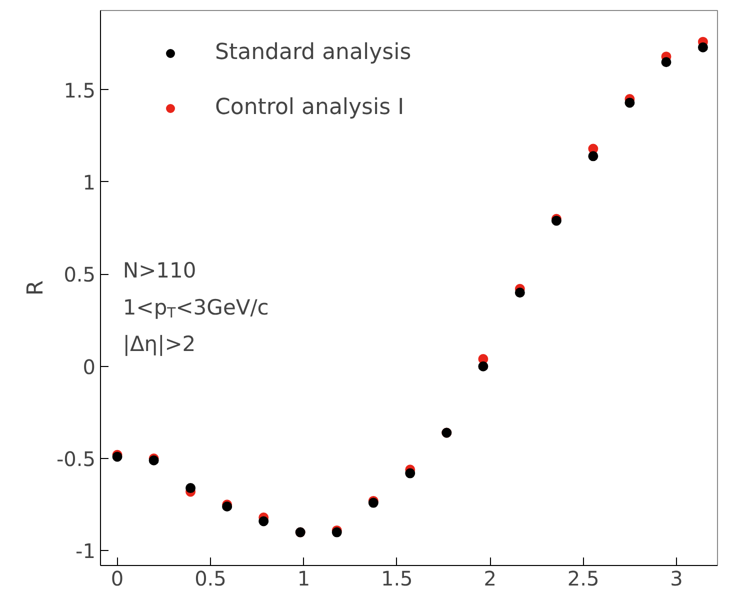 The image size is (730, 593). I want to click on y-tick-label: 0, so click(89, 366).